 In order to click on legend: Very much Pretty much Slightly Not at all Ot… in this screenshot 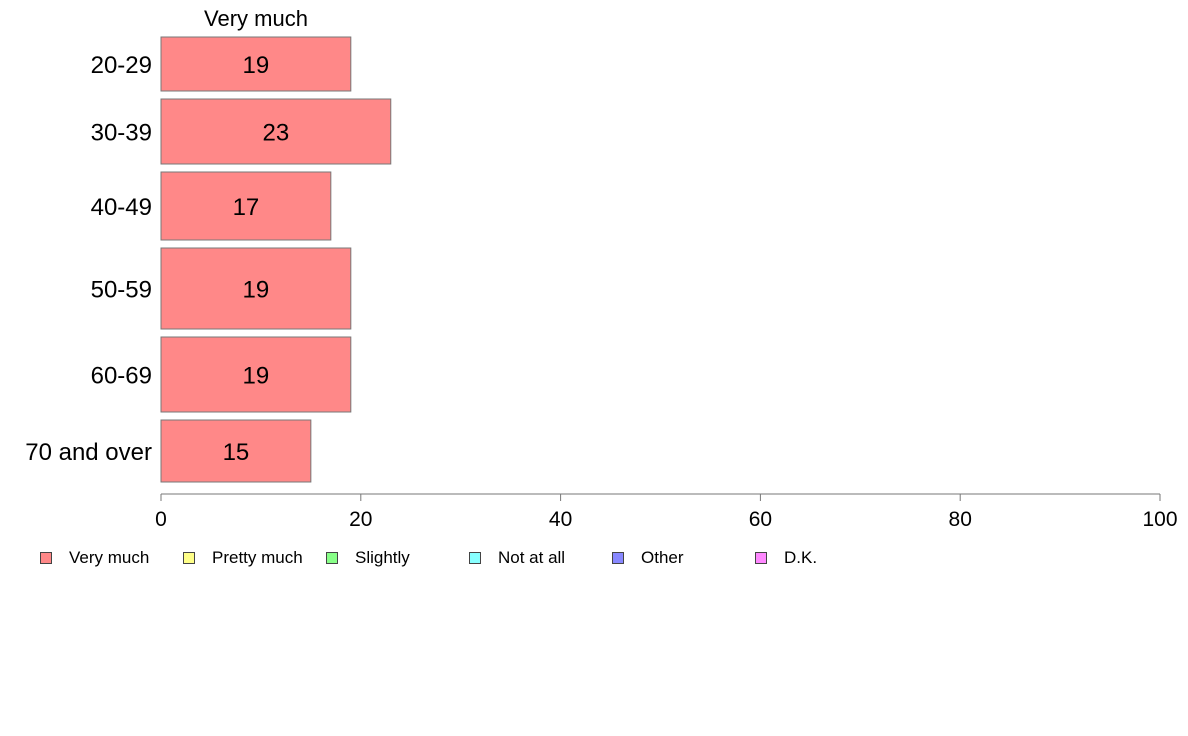, I will do `click(594, 559)`.